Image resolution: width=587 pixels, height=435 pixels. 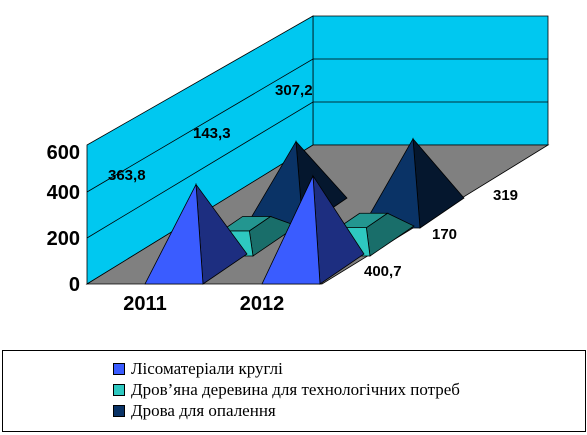 I want to click on legend-label-firewood: Дрова для опалення, so click(x=203, y=410).